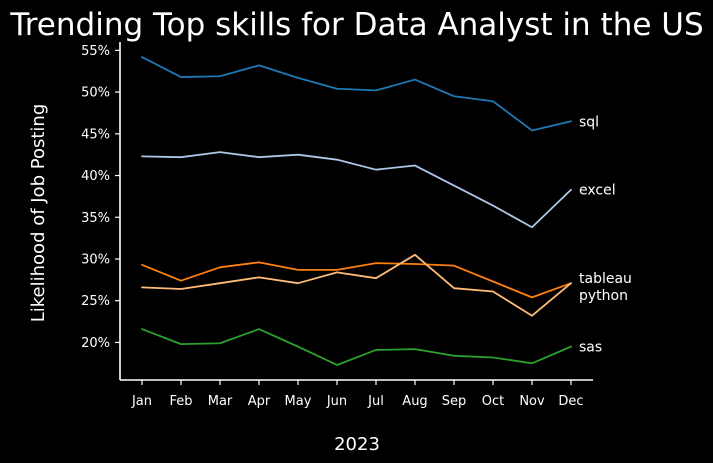  What do you see at coordinates (356, 280) in the screenshot?
I see `series-line-tableau` at bounding box center [356, 280].